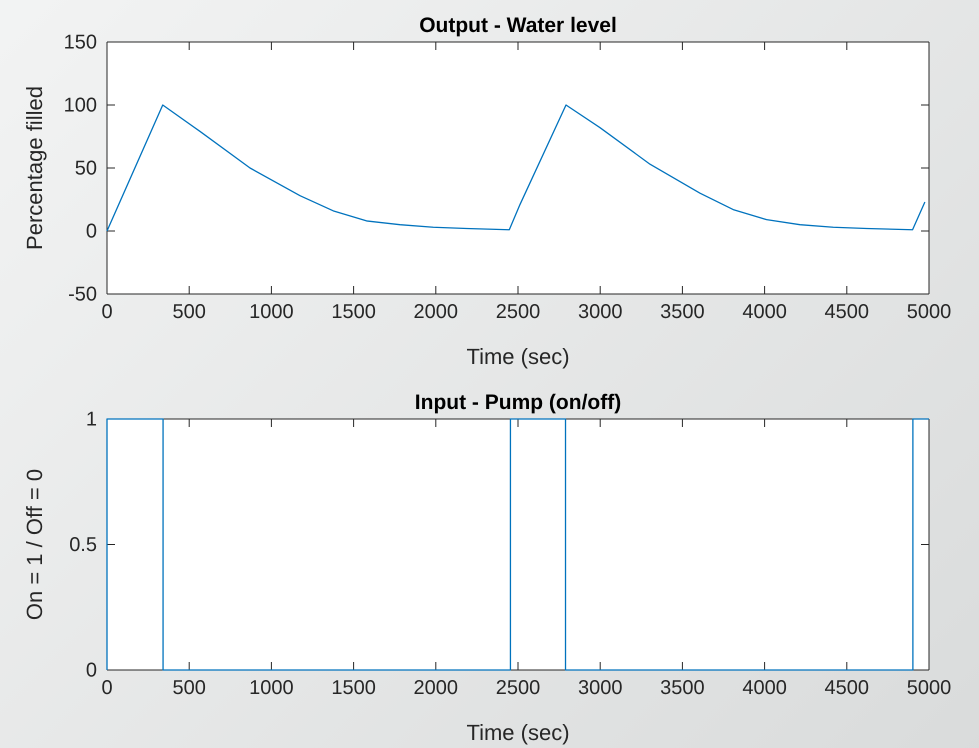 The width and height of the screenshot is (979, 748). What do you see at coordinates (80, 42) in the screenshot?
I see `y-tick-label: 150` at bounding box center [80, 42].